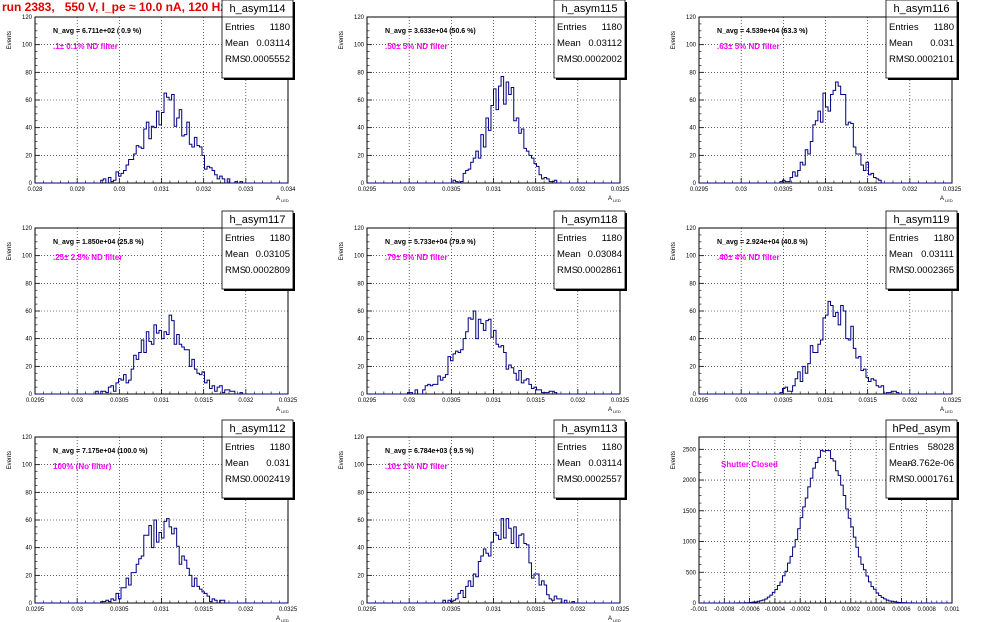  I want to click on histogram-name: h_asym118, so click(589, 220).